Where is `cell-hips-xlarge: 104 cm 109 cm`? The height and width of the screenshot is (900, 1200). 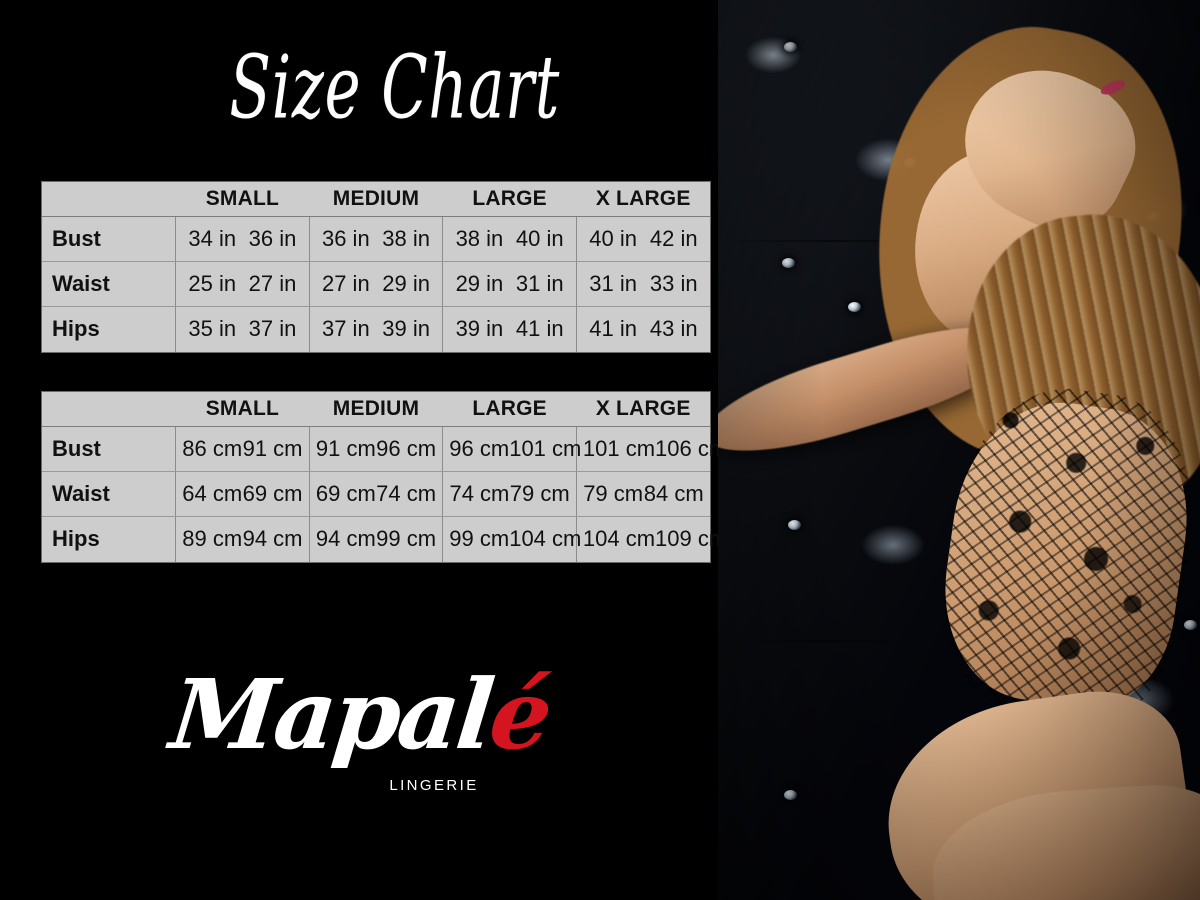
cell-hips-xlarge: 104 cm 109 cm is located at coordinates (651, 539).